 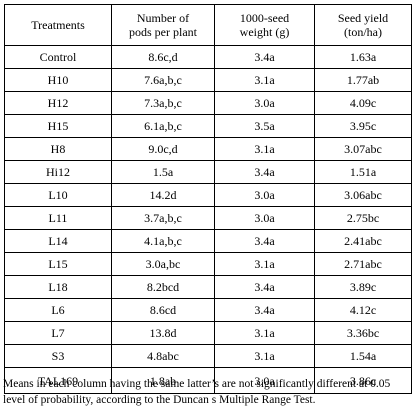 I want to click on treatment-cell: Control, so click(x=58, y=57).